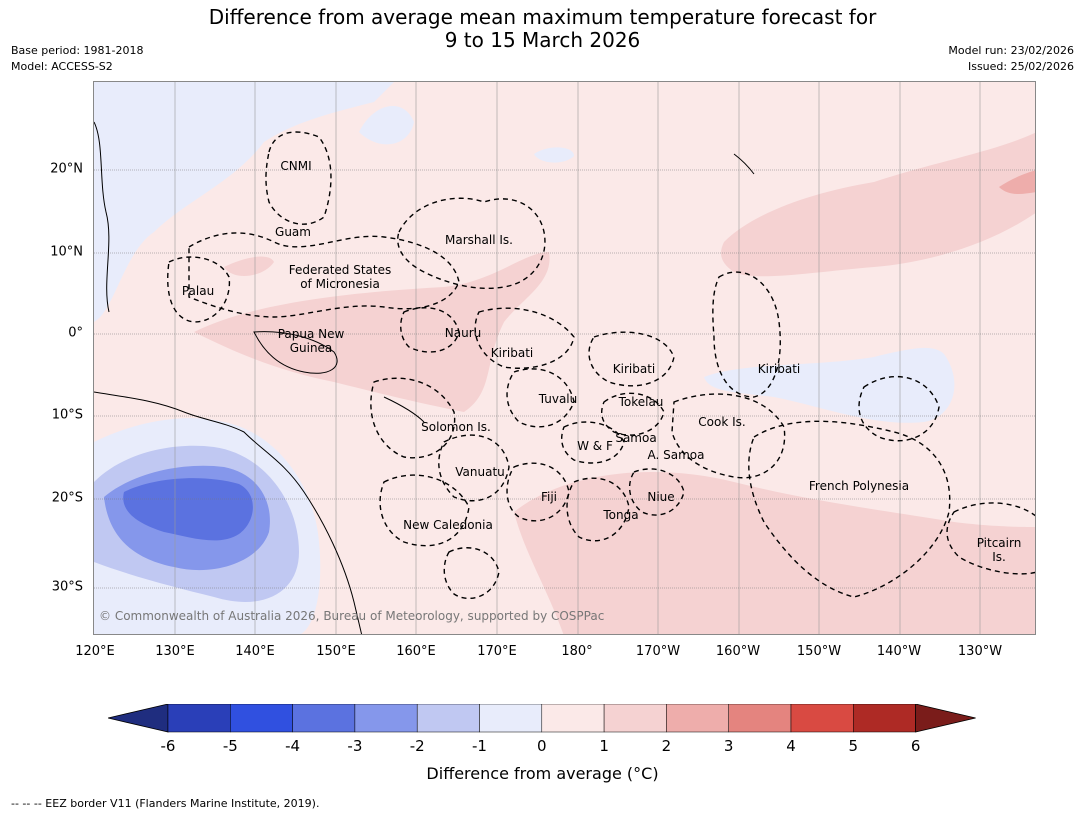 The image size is (1085, 816). What do you see at coordinates (1011, 59) in the screenshot?
I see `meta-right: Model run: 23/02/2026 Issued: 25/02/2026` at bounding box center [1011, 59].